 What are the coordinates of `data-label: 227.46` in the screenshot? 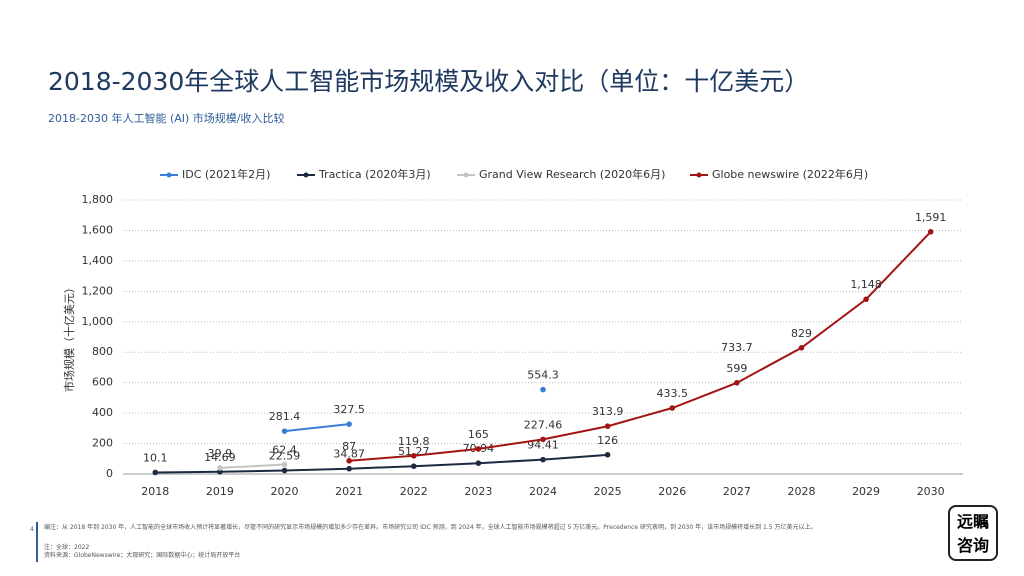 It's located at (543, 424).